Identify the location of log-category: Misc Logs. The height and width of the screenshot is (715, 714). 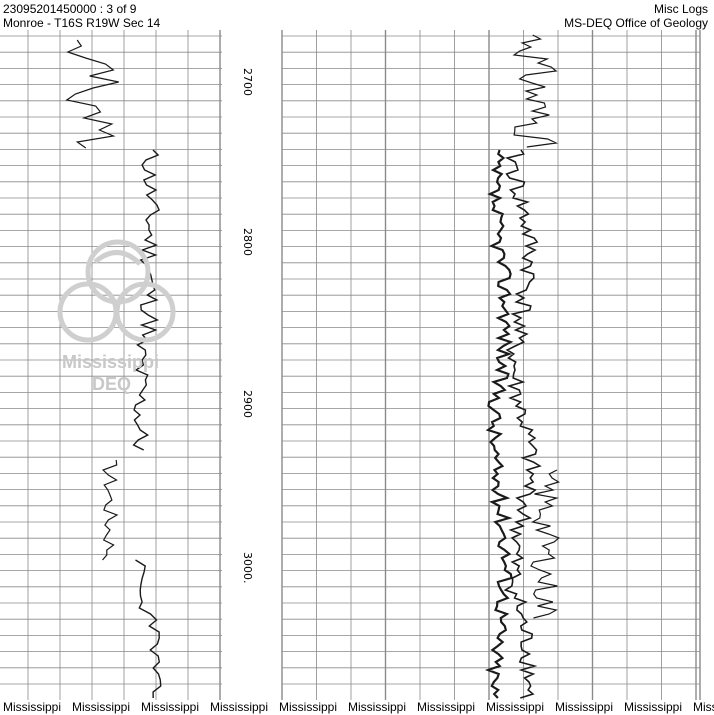
(680, 9).